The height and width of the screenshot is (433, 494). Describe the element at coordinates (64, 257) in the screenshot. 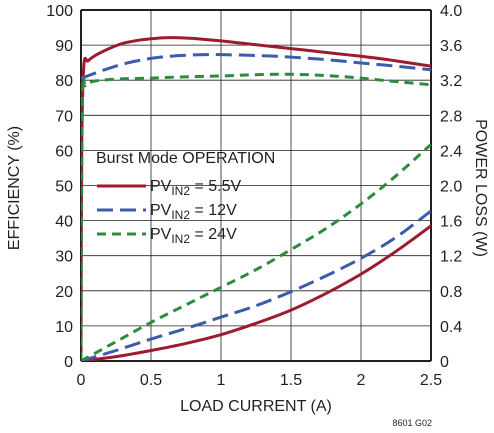

I see `y-tick-label: 30` at that location.